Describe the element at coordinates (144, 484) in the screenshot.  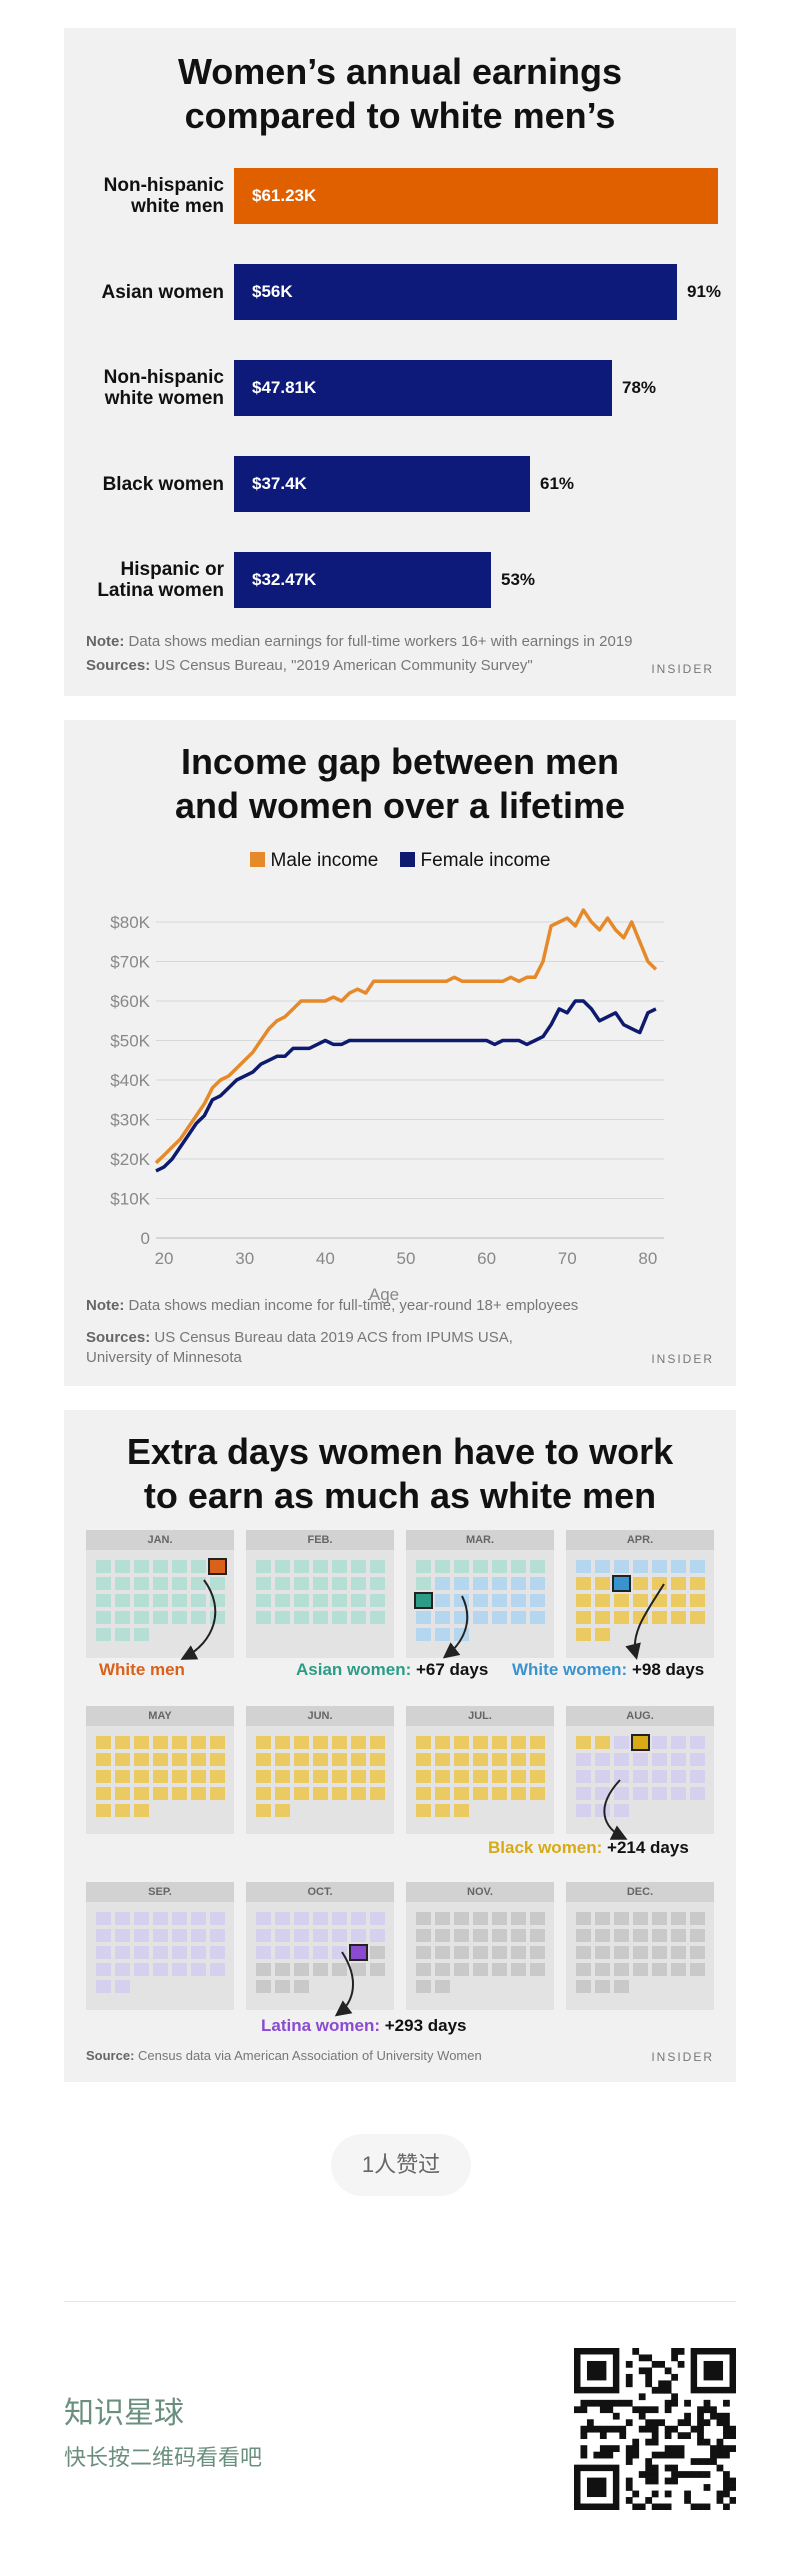
I see `bar-label: Black women` at that location.